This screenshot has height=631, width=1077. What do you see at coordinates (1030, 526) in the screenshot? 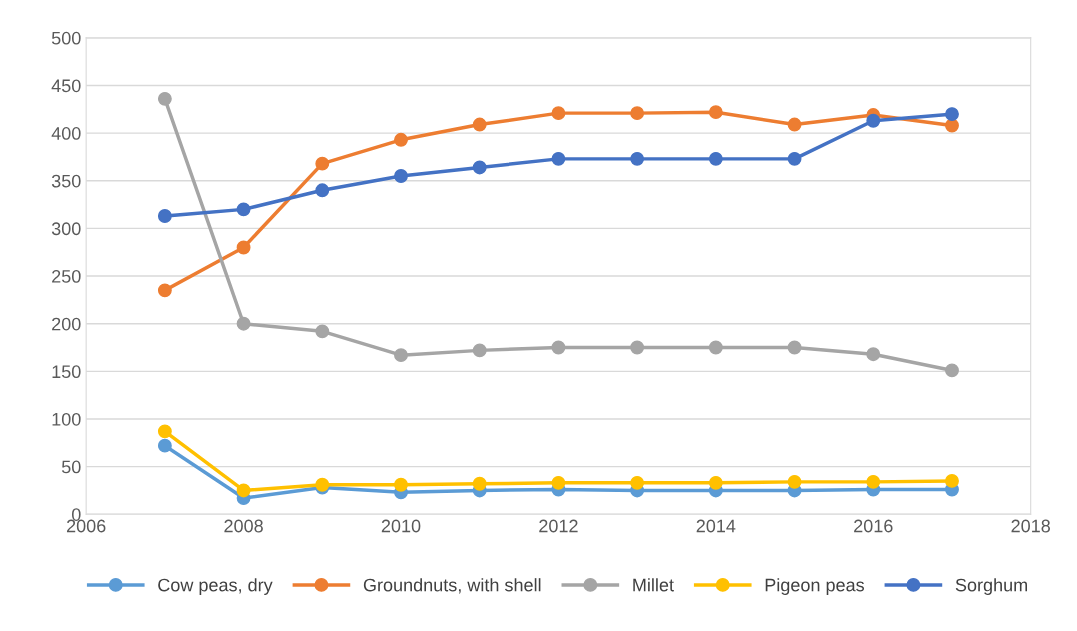
I see `x-tick-label: 2018` at bounding box center [1030, 526].